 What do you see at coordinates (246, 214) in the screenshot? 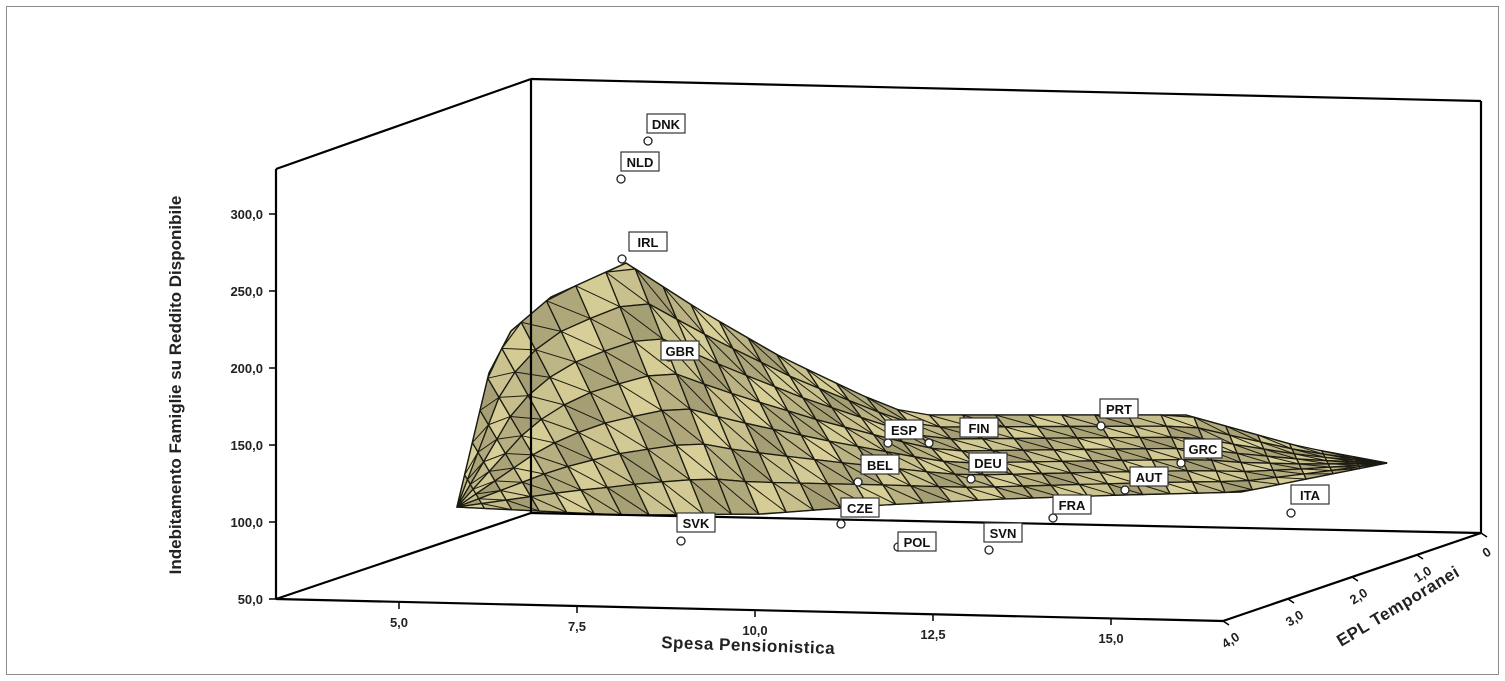
I see `y-tick-label: 300,0` at bounding box center [246, 214].